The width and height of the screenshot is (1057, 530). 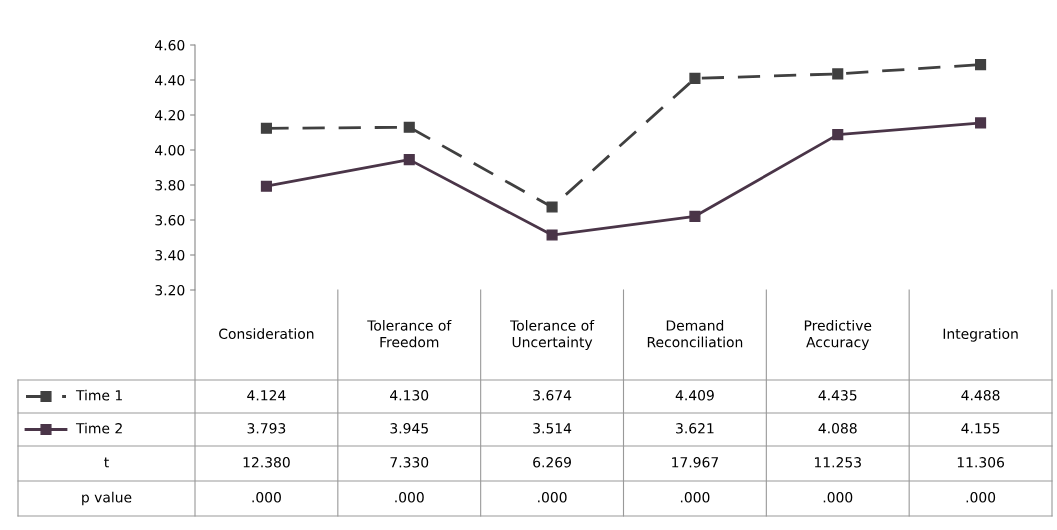 What do you see at coordinates (98, 395) in the screenshot?
I see `legend-label: Time 1` at bounding box center [98, 395].